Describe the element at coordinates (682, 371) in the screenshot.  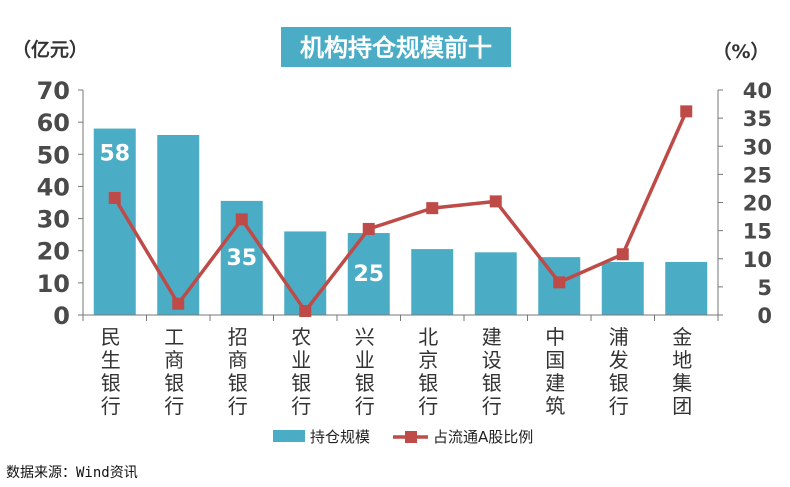
I see `x-tick-label: 金地集团` at that location.